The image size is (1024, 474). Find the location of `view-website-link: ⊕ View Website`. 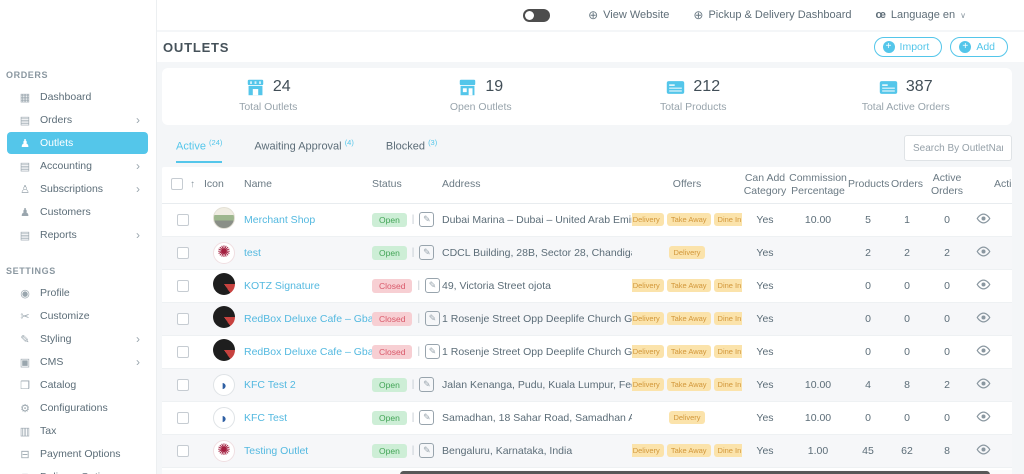

view-website-link: ⊕ View Website is located at coordinates (628, 15).